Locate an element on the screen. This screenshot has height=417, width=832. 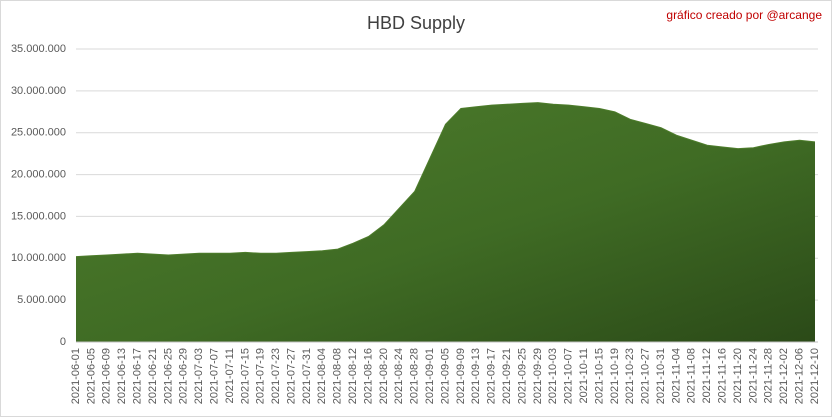
x-tick-label: 2021-08-28 is located at coordinates (415, 376).